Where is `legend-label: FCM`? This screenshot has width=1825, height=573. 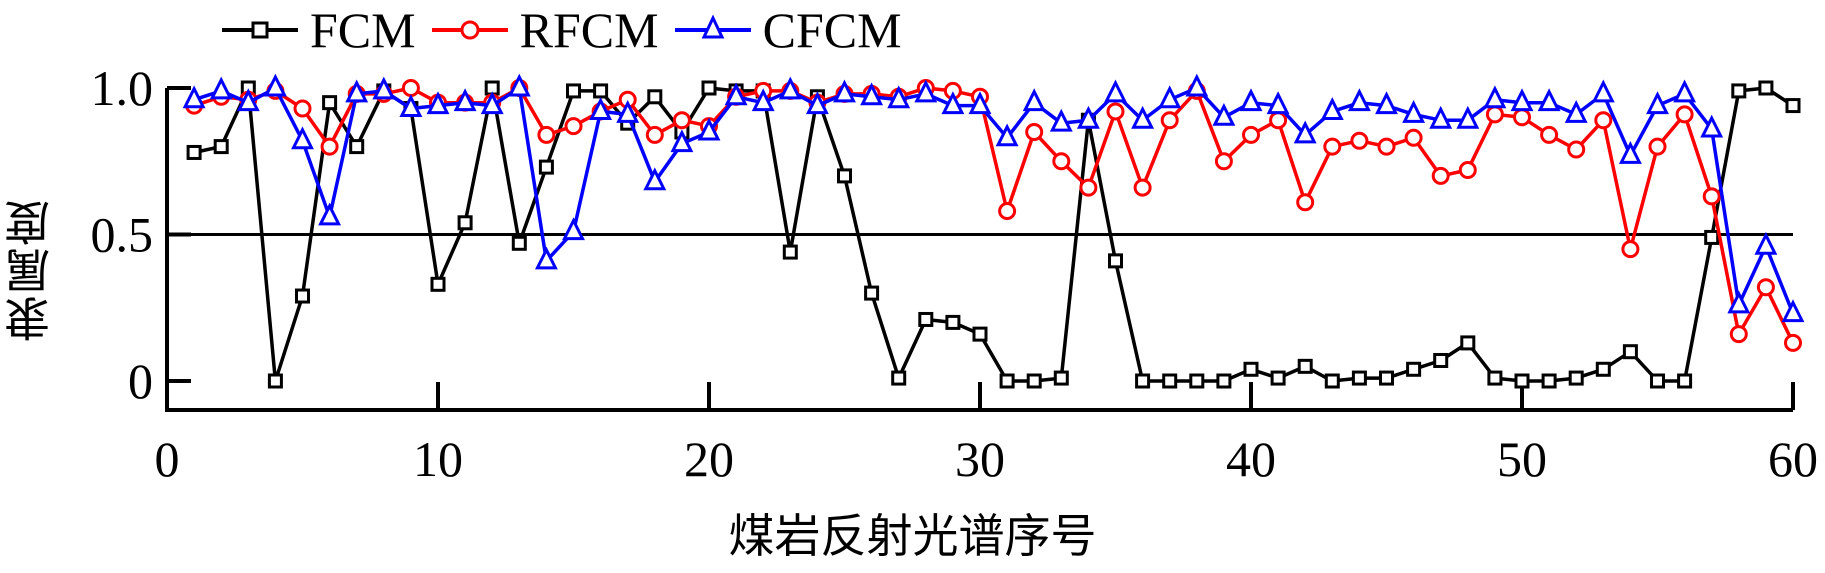
legend-label: FCM is located at coordinates (363, 30).